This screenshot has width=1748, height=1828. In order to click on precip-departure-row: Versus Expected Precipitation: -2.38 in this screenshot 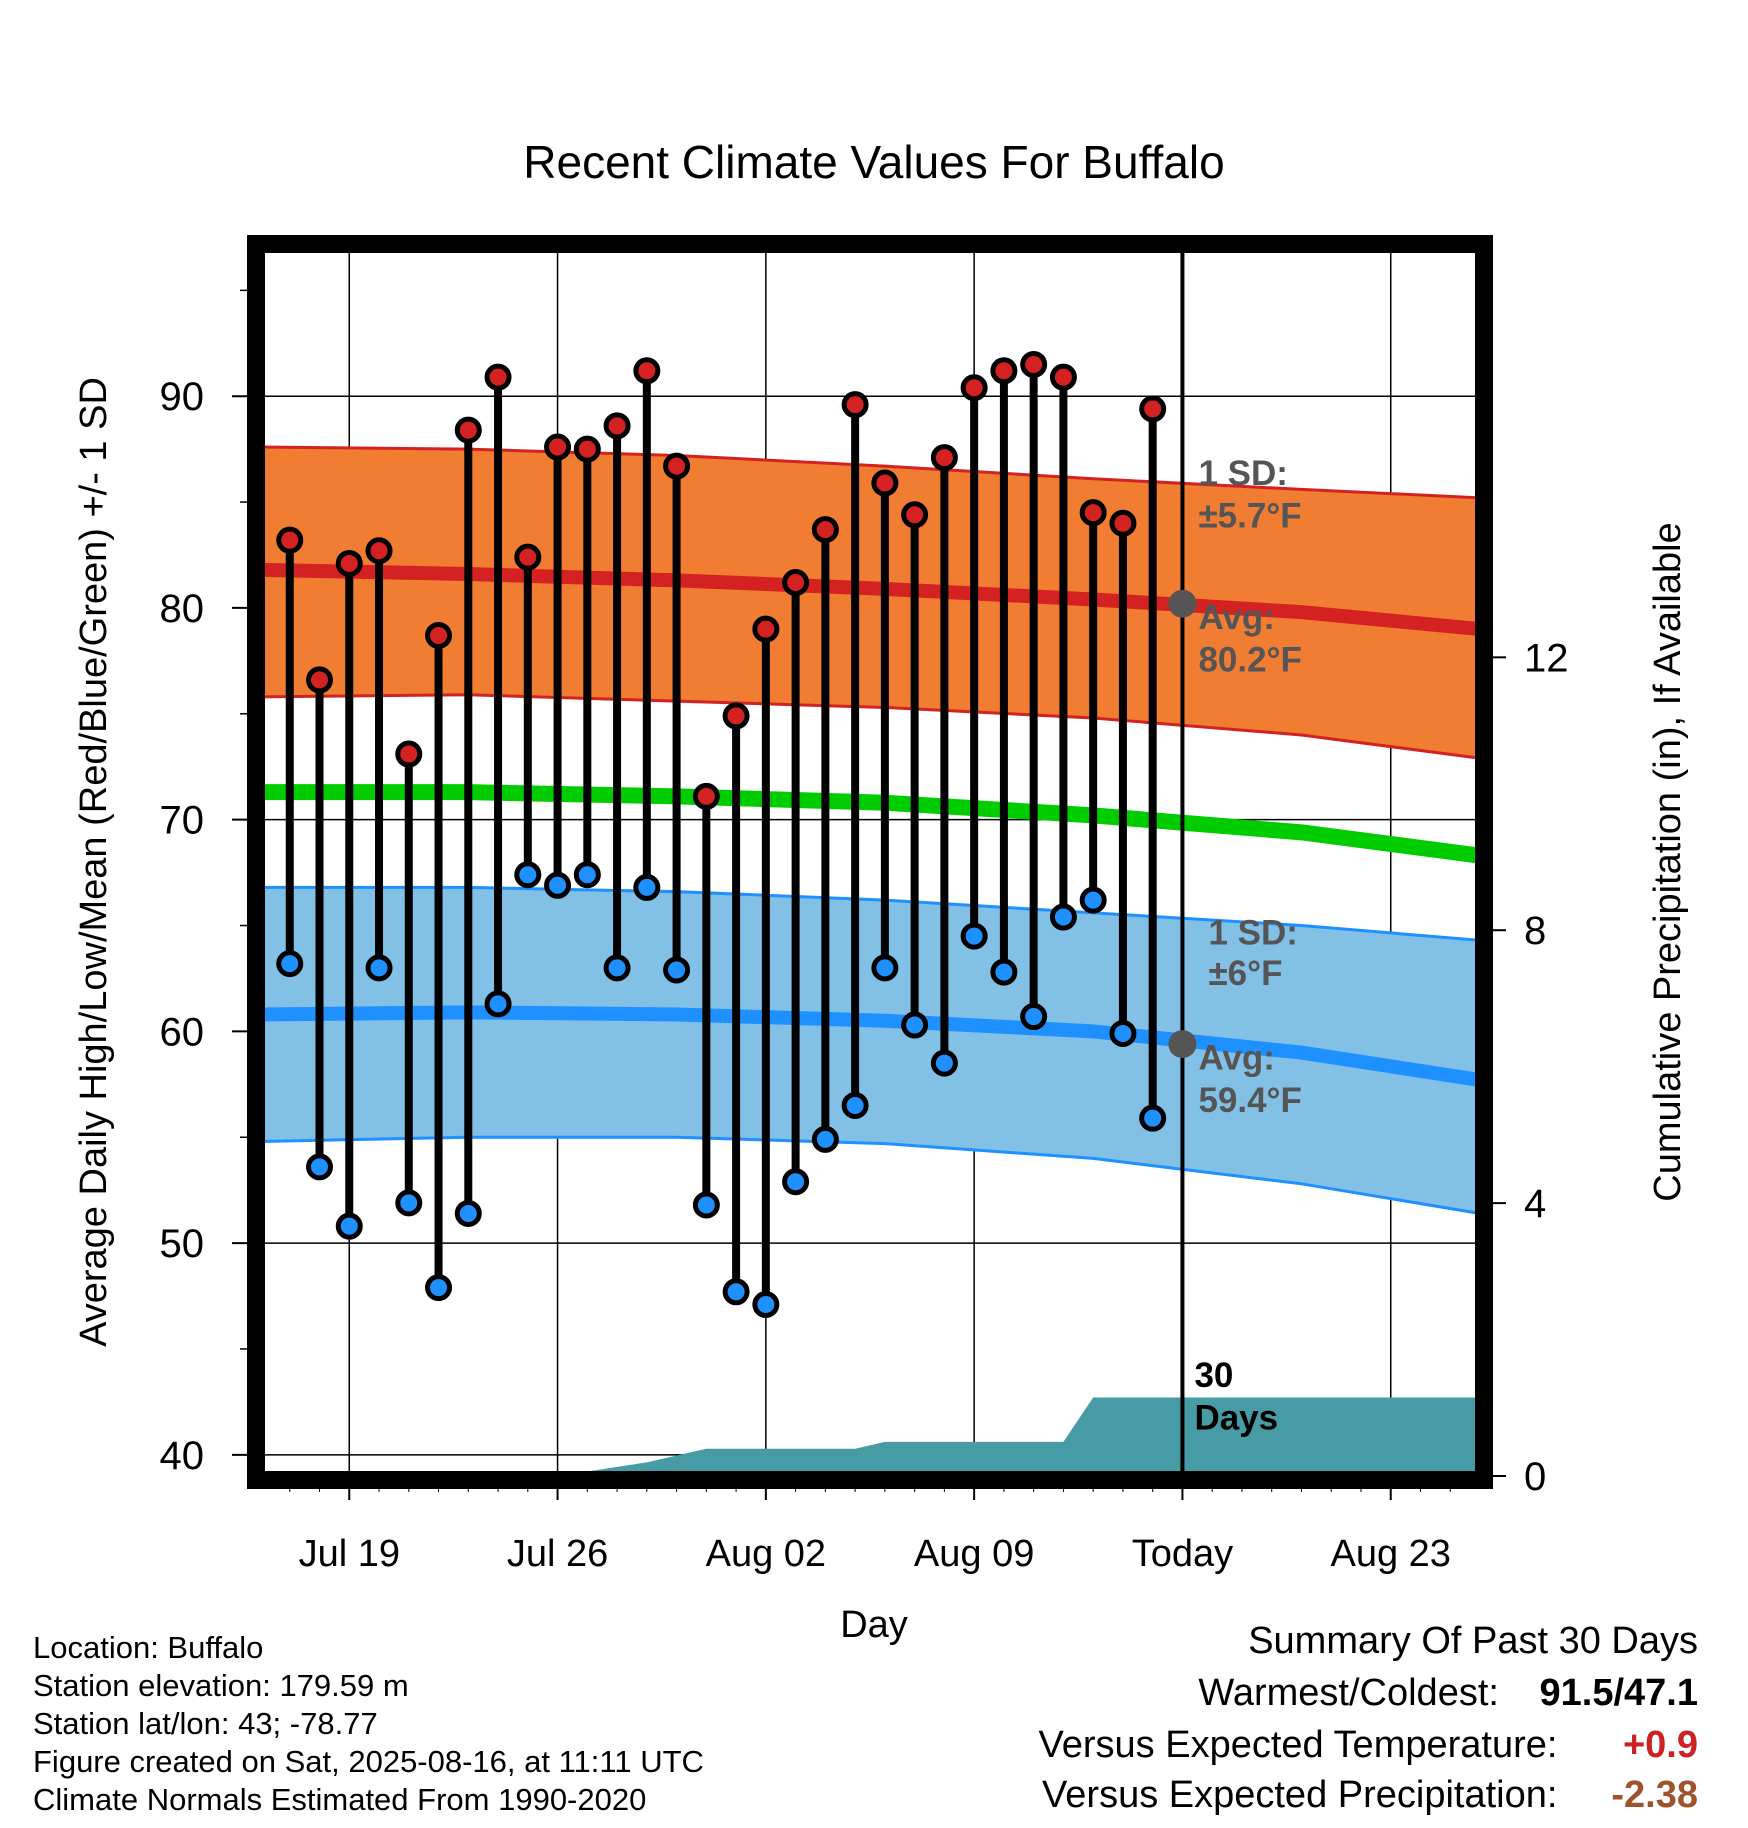, I will do `click(1370, 1795)`.